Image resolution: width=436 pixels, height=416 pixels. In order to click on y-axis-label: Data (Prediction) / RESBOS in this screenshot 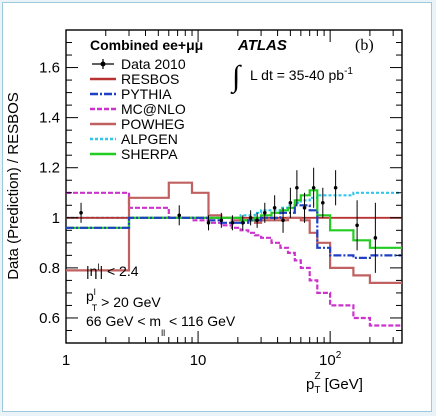, I will do `click(13, 186)`.